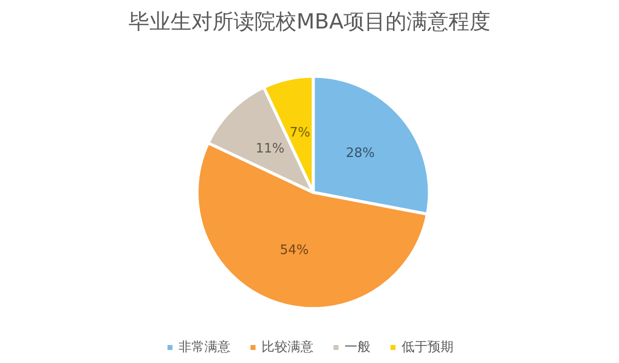 This screenshot has height=363, width=619. What do you see at coordinates (357, 347) in the screenshot?
I see `legend-label: 一般` at bounding box center [357, 347].